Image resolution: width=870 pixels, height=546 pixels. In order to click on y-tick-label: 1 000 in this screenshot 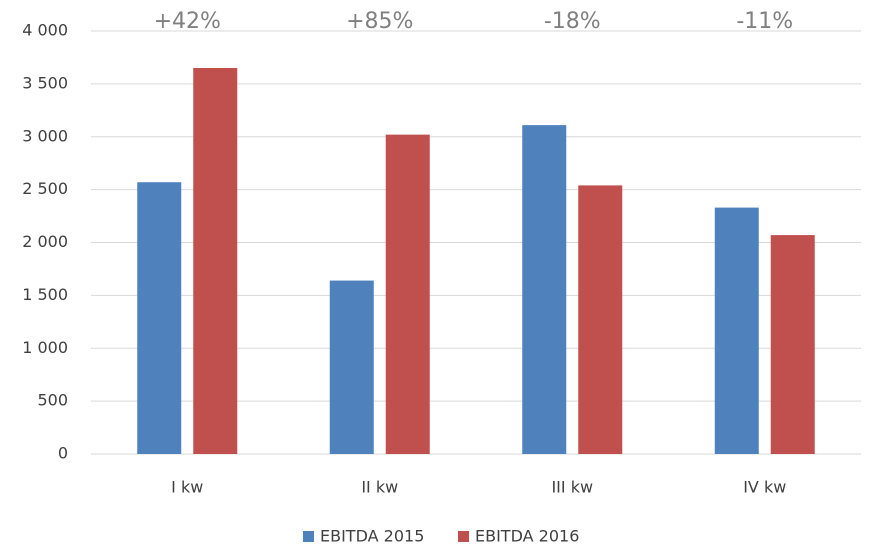, I will do `click(45, 347)`.